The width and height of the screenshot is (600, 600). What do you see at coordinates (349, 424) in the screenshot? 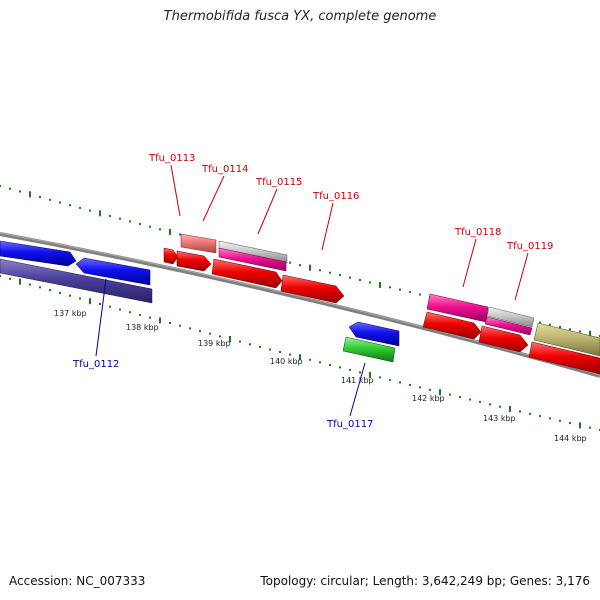
I see `gene-label-tfu-0117: Tfu_0117` at bounding box center [349, 424].